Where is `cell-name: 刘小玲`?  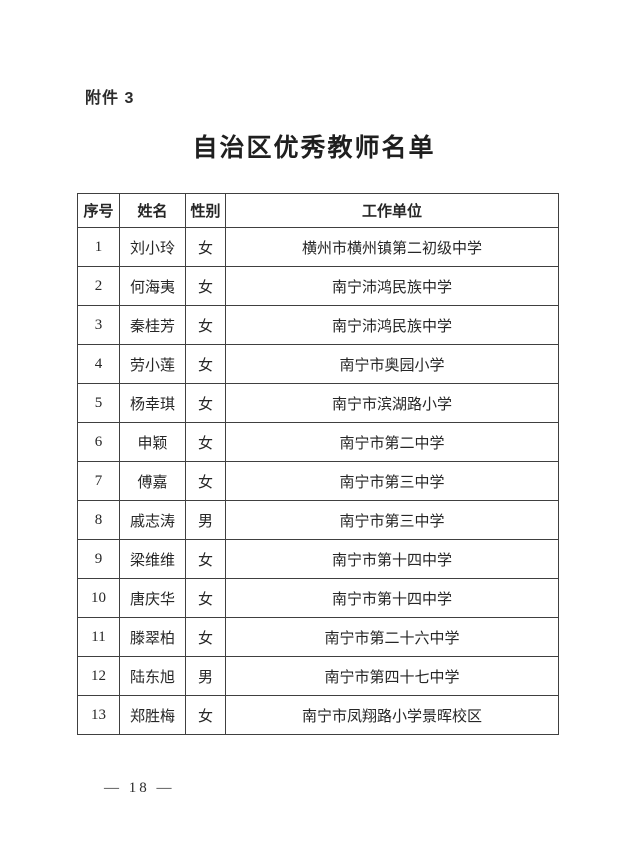 cell-name: 刘小玲 is located at coordinates (152, 247).